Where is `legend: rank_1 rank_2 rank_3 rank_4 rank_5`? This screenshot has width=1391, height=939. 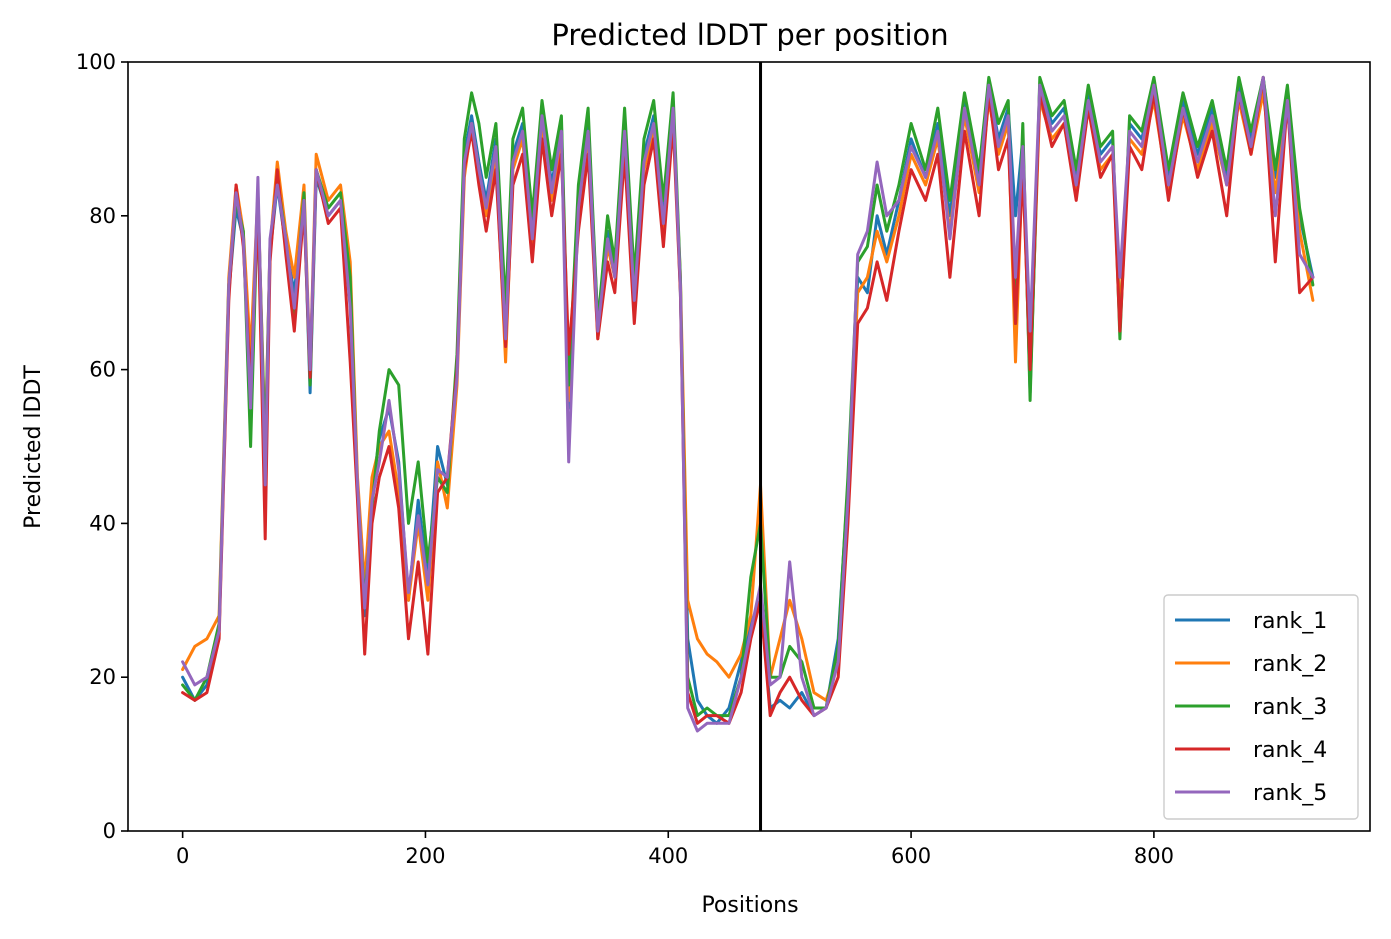 legend: rank_1 rank_2 rank_3 rank_4 rank_5 is located at coordinates (1261, 707).